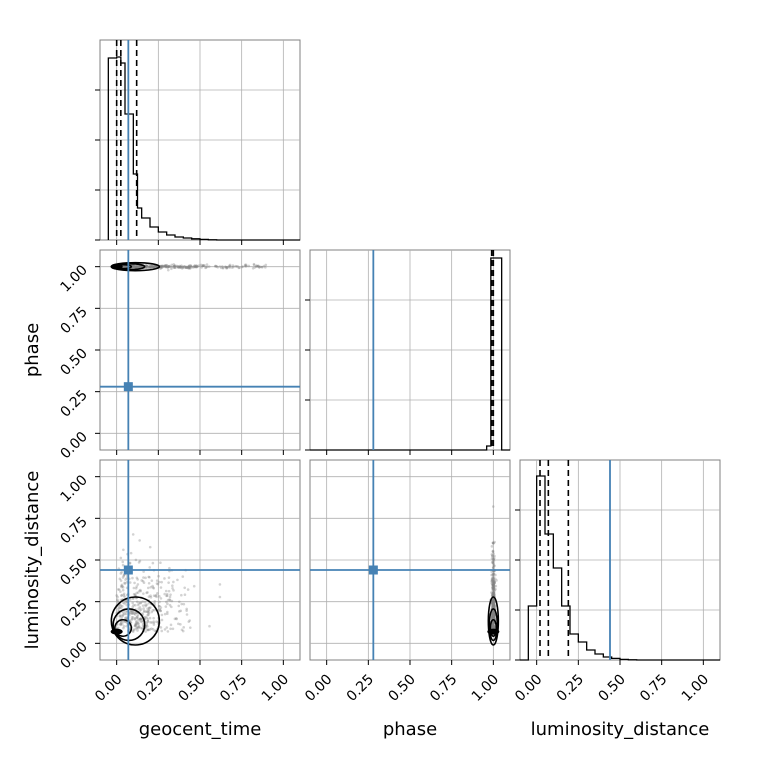 The image size is (760, 760). Describe the element at coordinates (373, 570) in the screenshot. I see `truth-marker` at that location.